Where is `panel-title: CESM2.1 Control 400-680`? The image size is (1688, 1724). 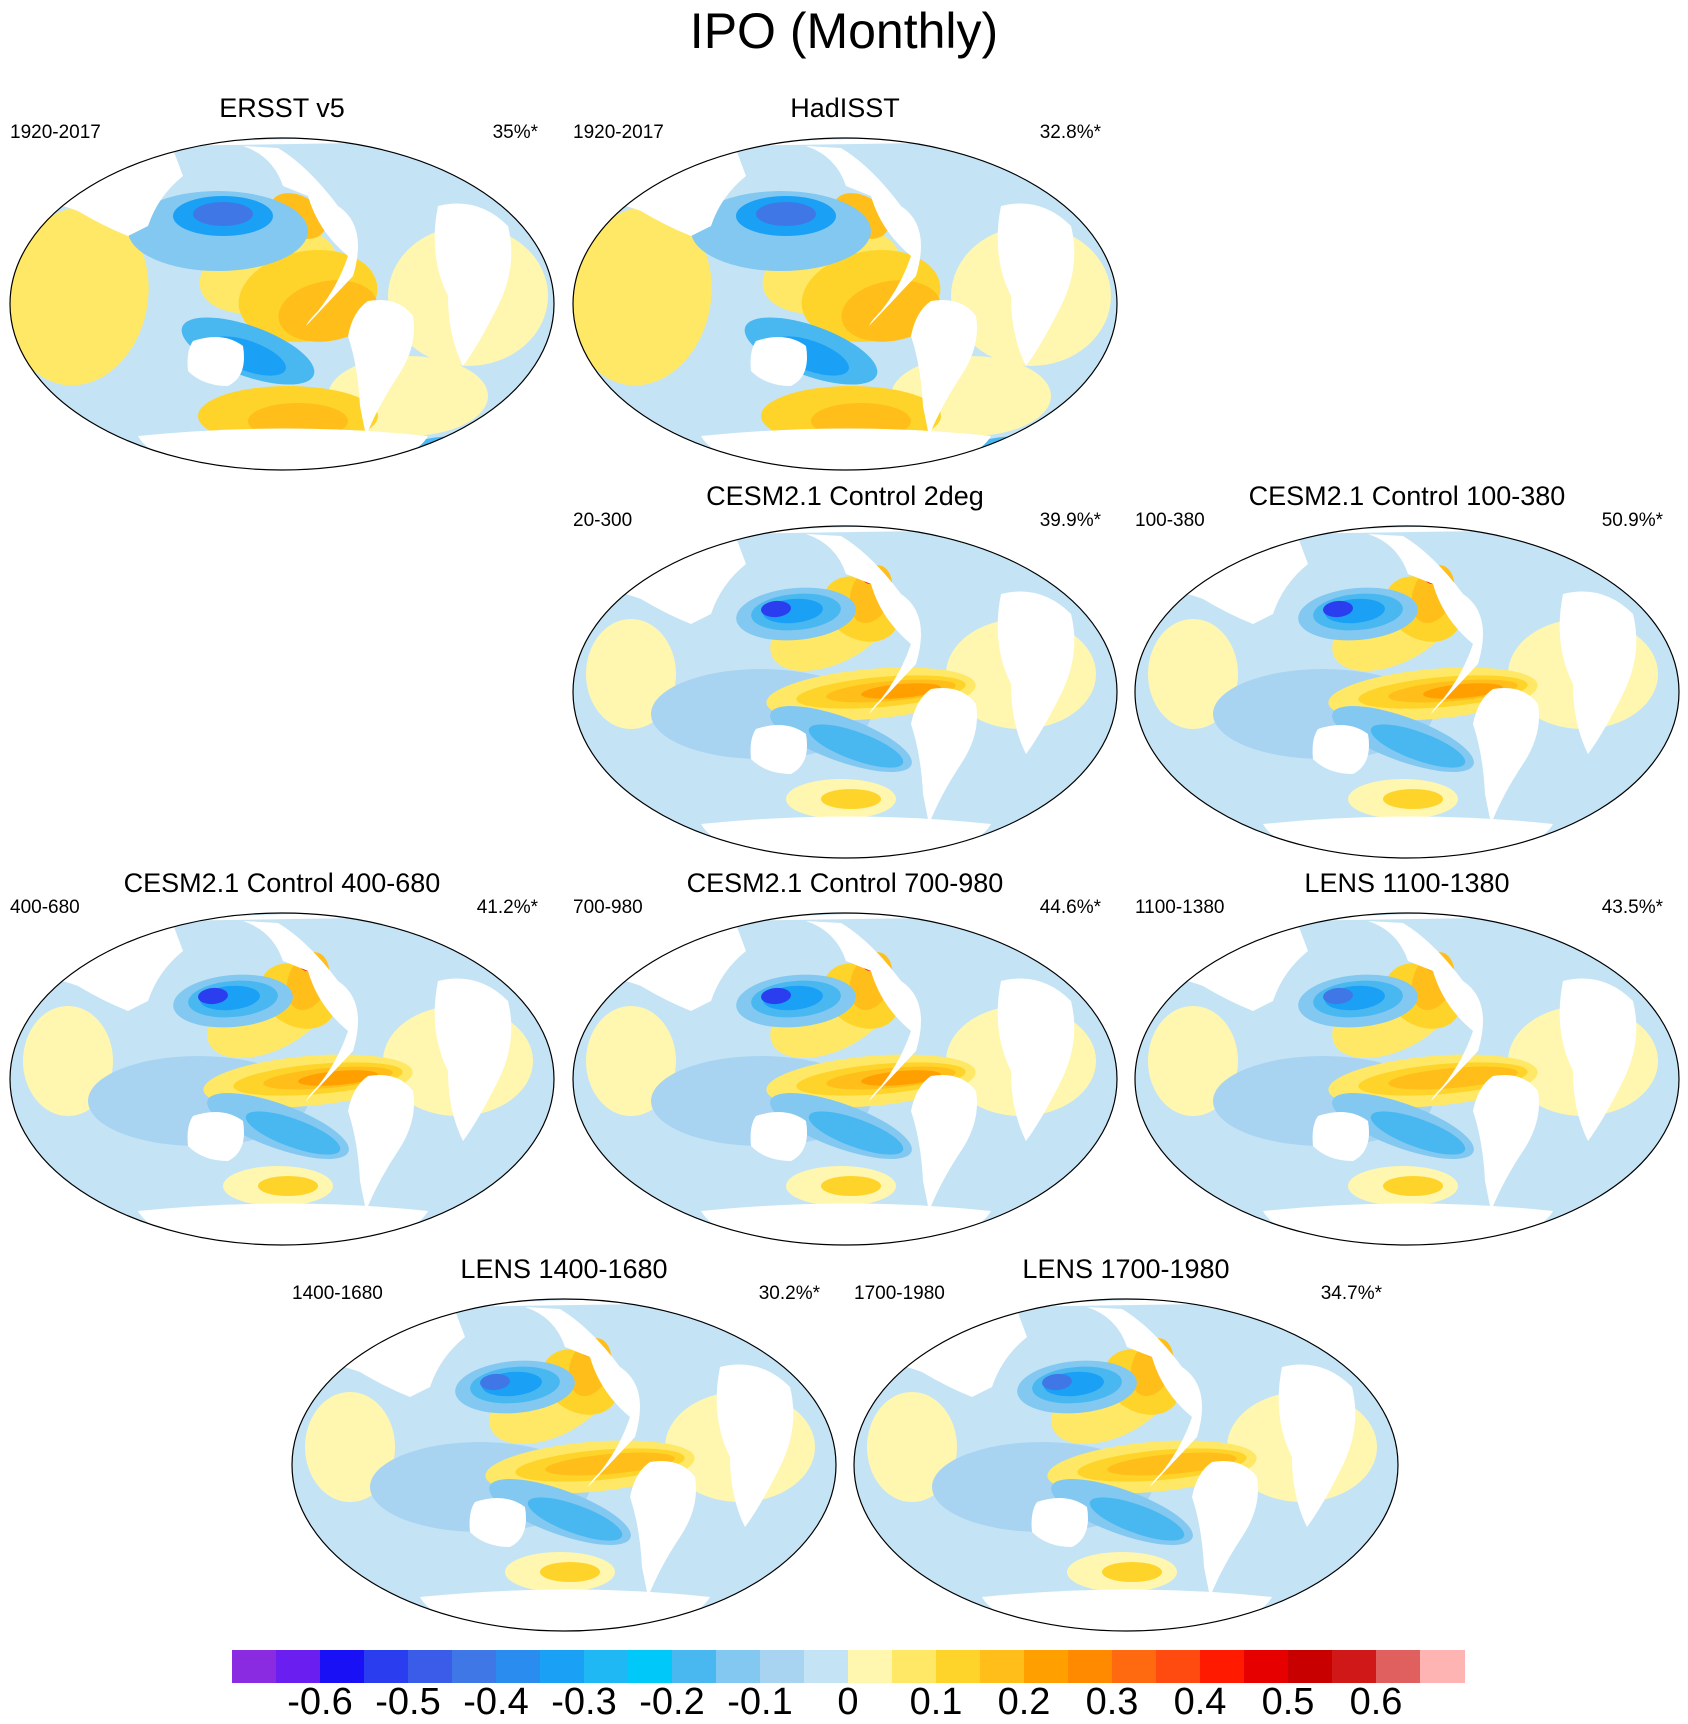 panel-title: CESM2.1 Control 400-680 is located at coordinates (282, 883).